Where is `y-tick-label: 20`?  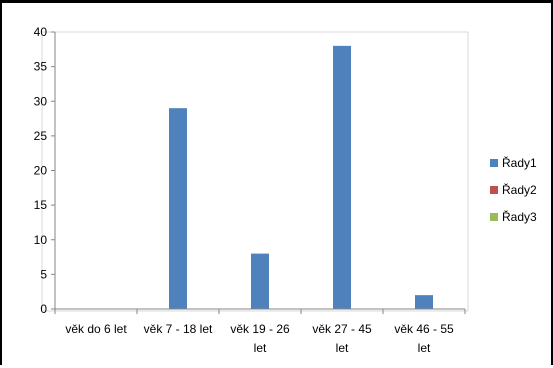 y-tick-label: 20 is located at coordinates (41, 171).